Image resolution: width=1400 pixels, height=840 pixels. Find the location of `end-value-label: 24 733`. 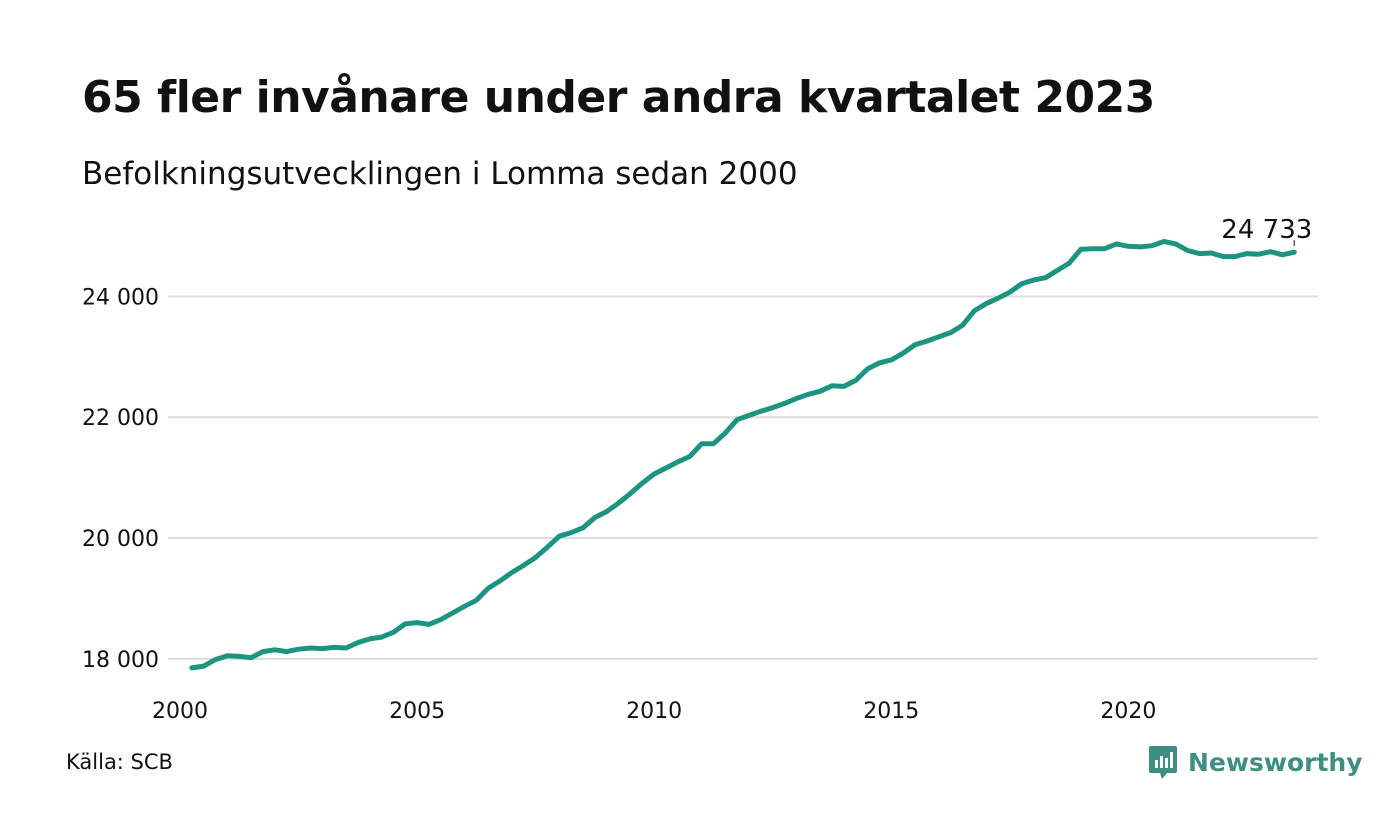

end-value-label: 24 733 is located at coordinates (1266, 230).